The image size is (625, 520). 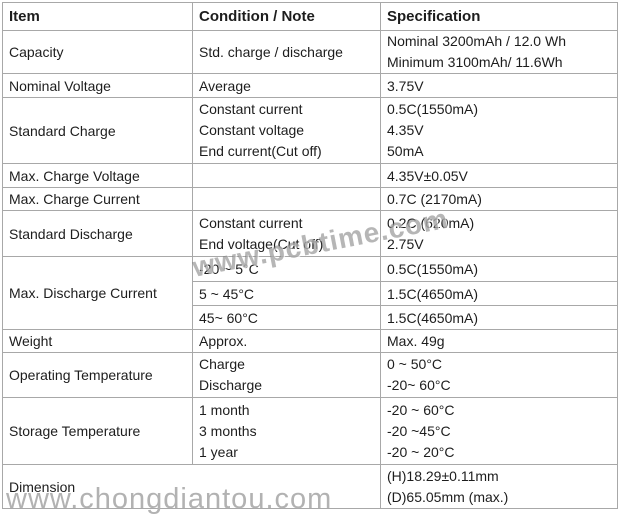 I want to click on cell-item-standard-charge: Standard Charge, so click(x=97, y=130).